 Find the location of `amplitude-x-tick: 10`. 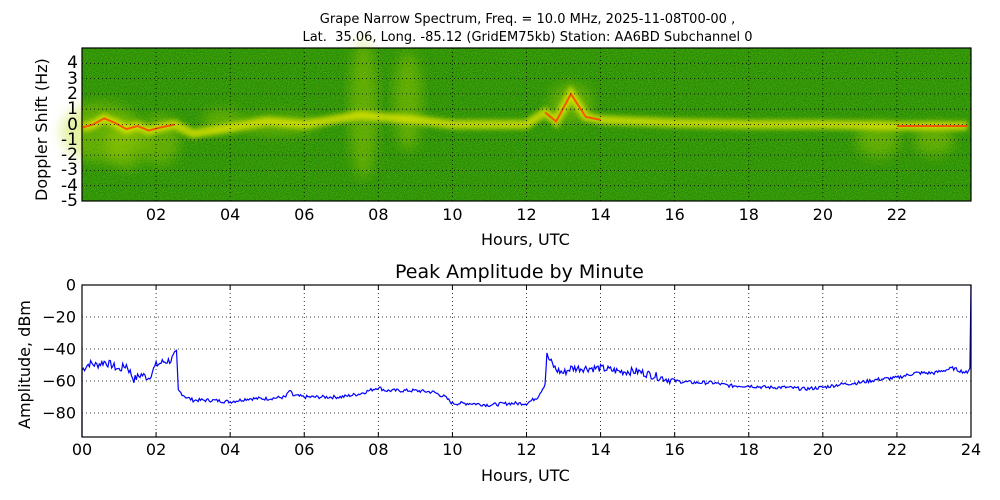

amplitude-x-tick: 10 is located at coordinates (452, 449).